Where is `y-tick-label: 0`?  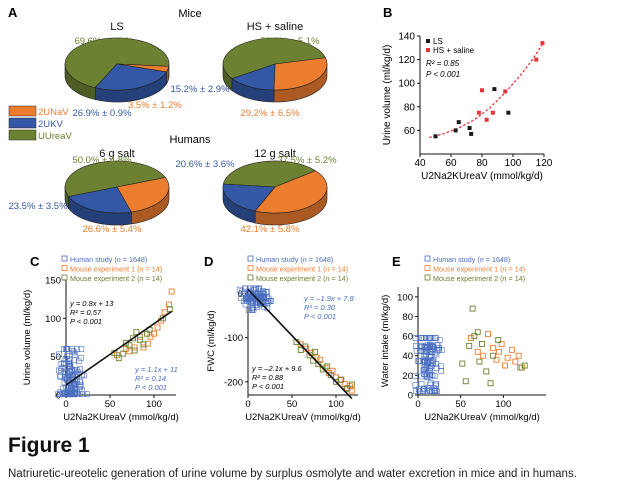
y-tick-label: 0 is located at coordinates (58, 396).